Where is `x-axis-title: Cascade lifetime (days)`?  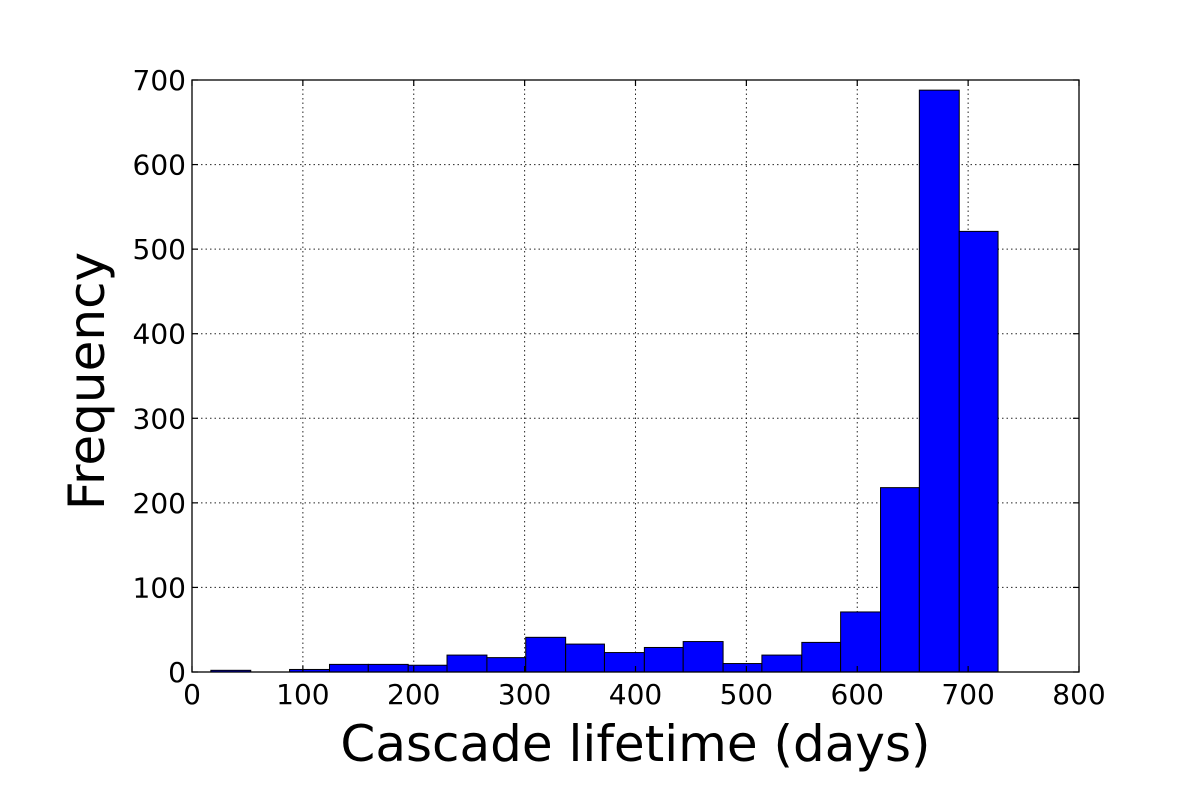
x-axis-title: Cascade lifetime (days) is located at coordinates (635, 744).